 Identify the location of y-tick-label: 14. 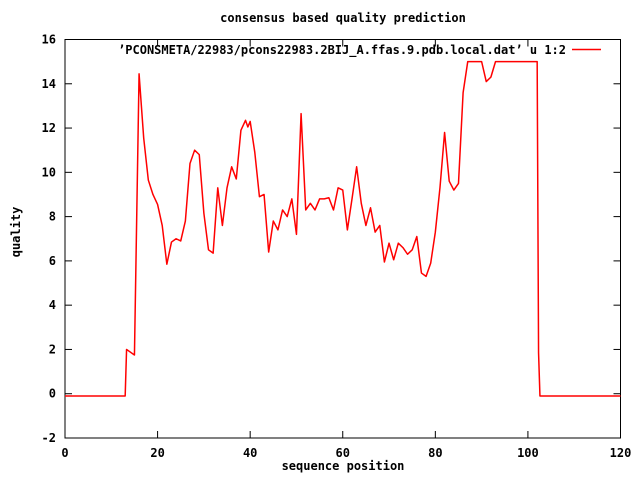
(49, 84).